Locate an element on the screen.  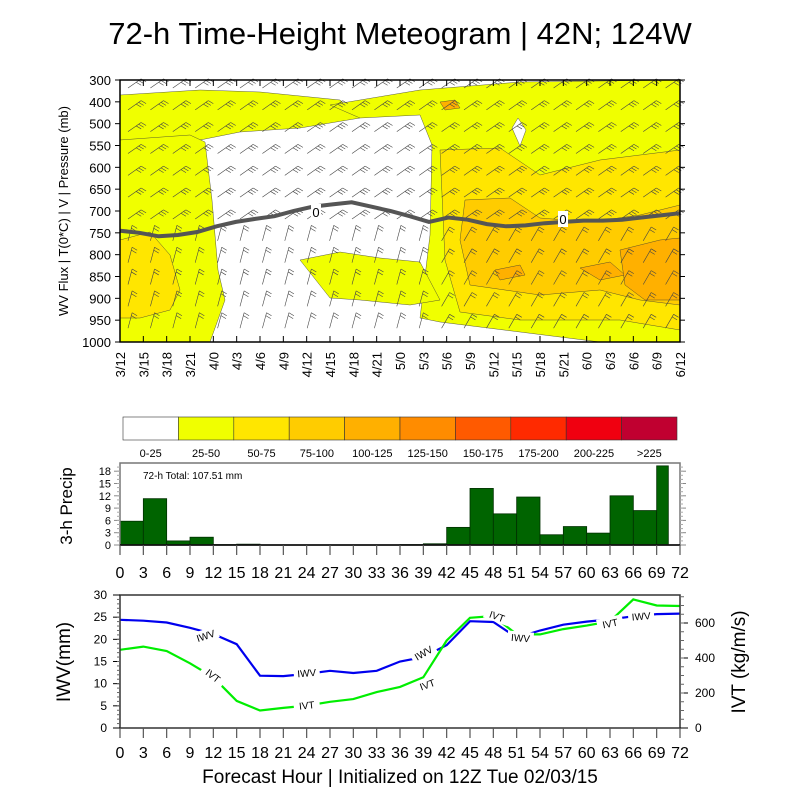
precip-hour-label: 15 is located at coordinates (237, 573).